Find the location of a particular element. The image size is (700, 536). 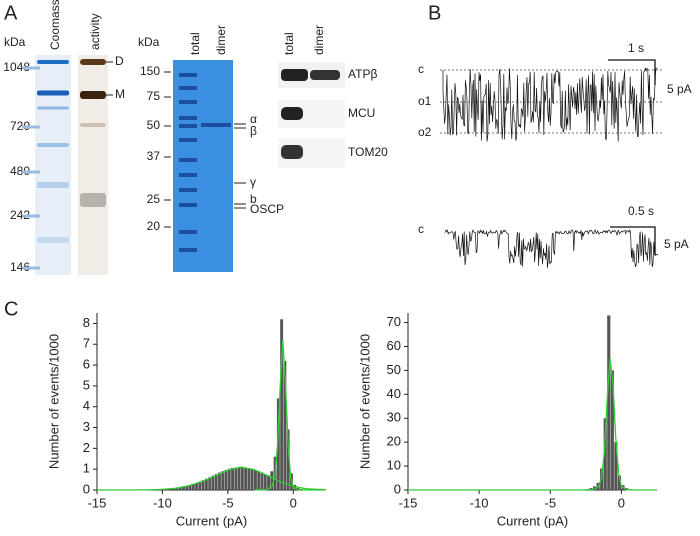

scale-label: 1 s is located at coordinates (636, 48).